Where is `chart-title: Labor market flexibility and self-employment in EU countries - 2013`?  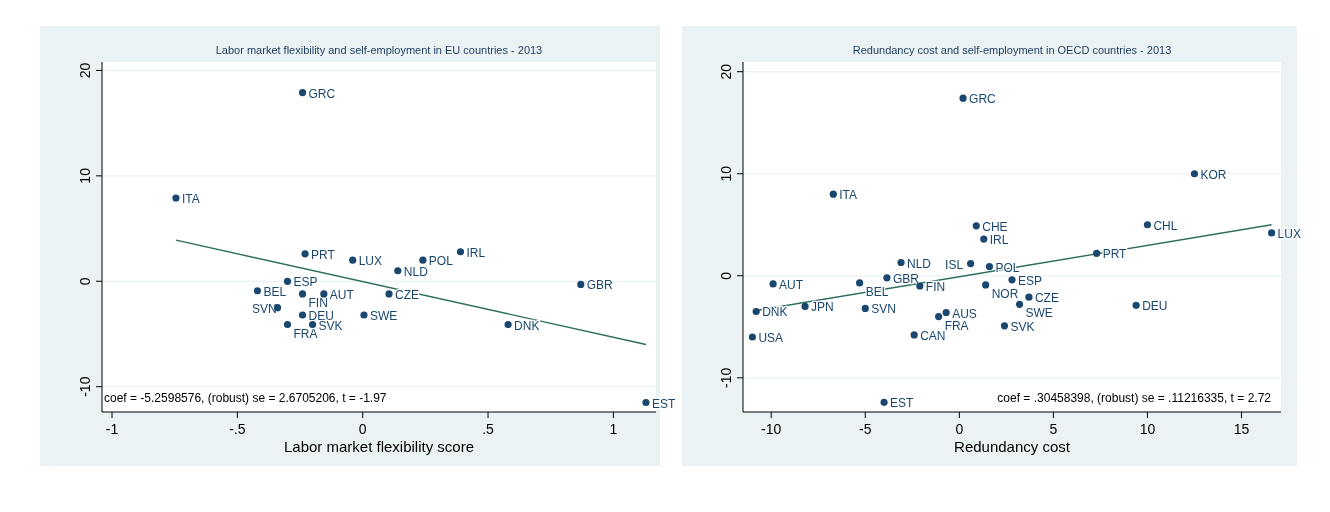 chart-title: Labor market flexibility and self-employment in EU countries - 2013 is located at coordinates (379, 50).